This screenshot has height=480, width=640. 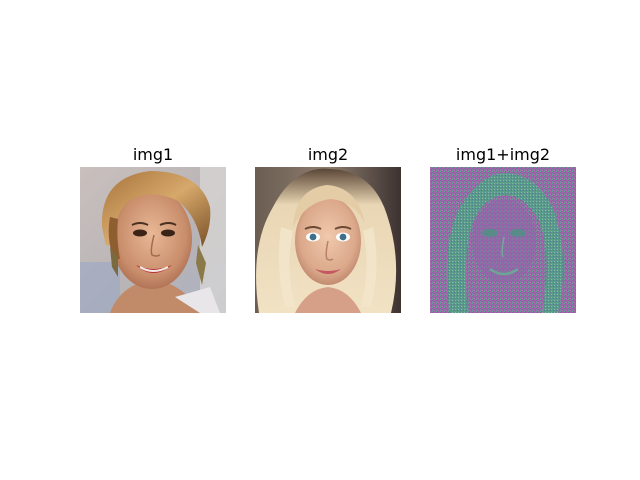 What do you see at coordinates (153, 154) in the screenshot?
I see `panel-title-img1: img1` at bounding box center [153, 154].